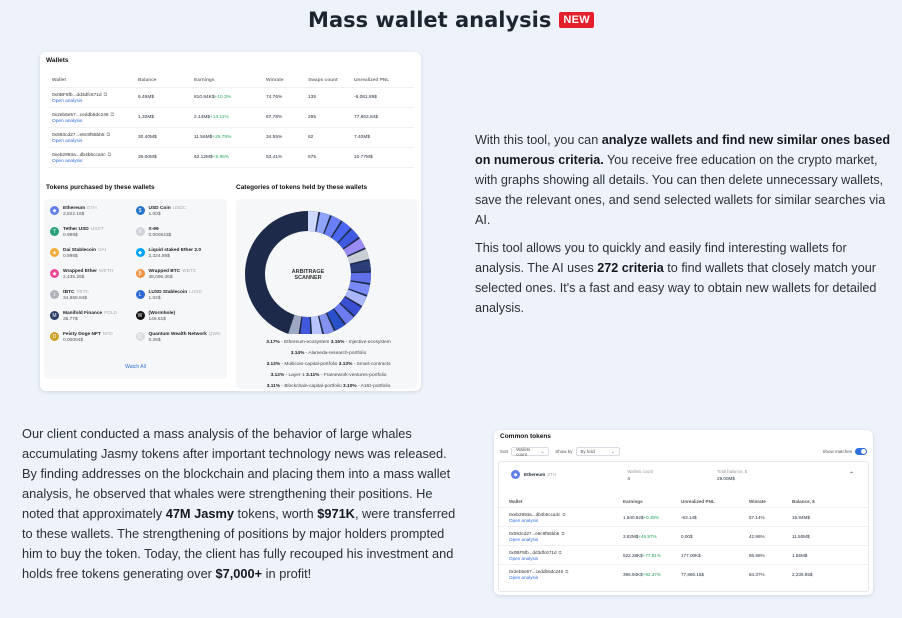 The image size is (902, 618). I want to click on token-item: Q Quantum Wealth Network QWN 5.26$, so click(178, 340).